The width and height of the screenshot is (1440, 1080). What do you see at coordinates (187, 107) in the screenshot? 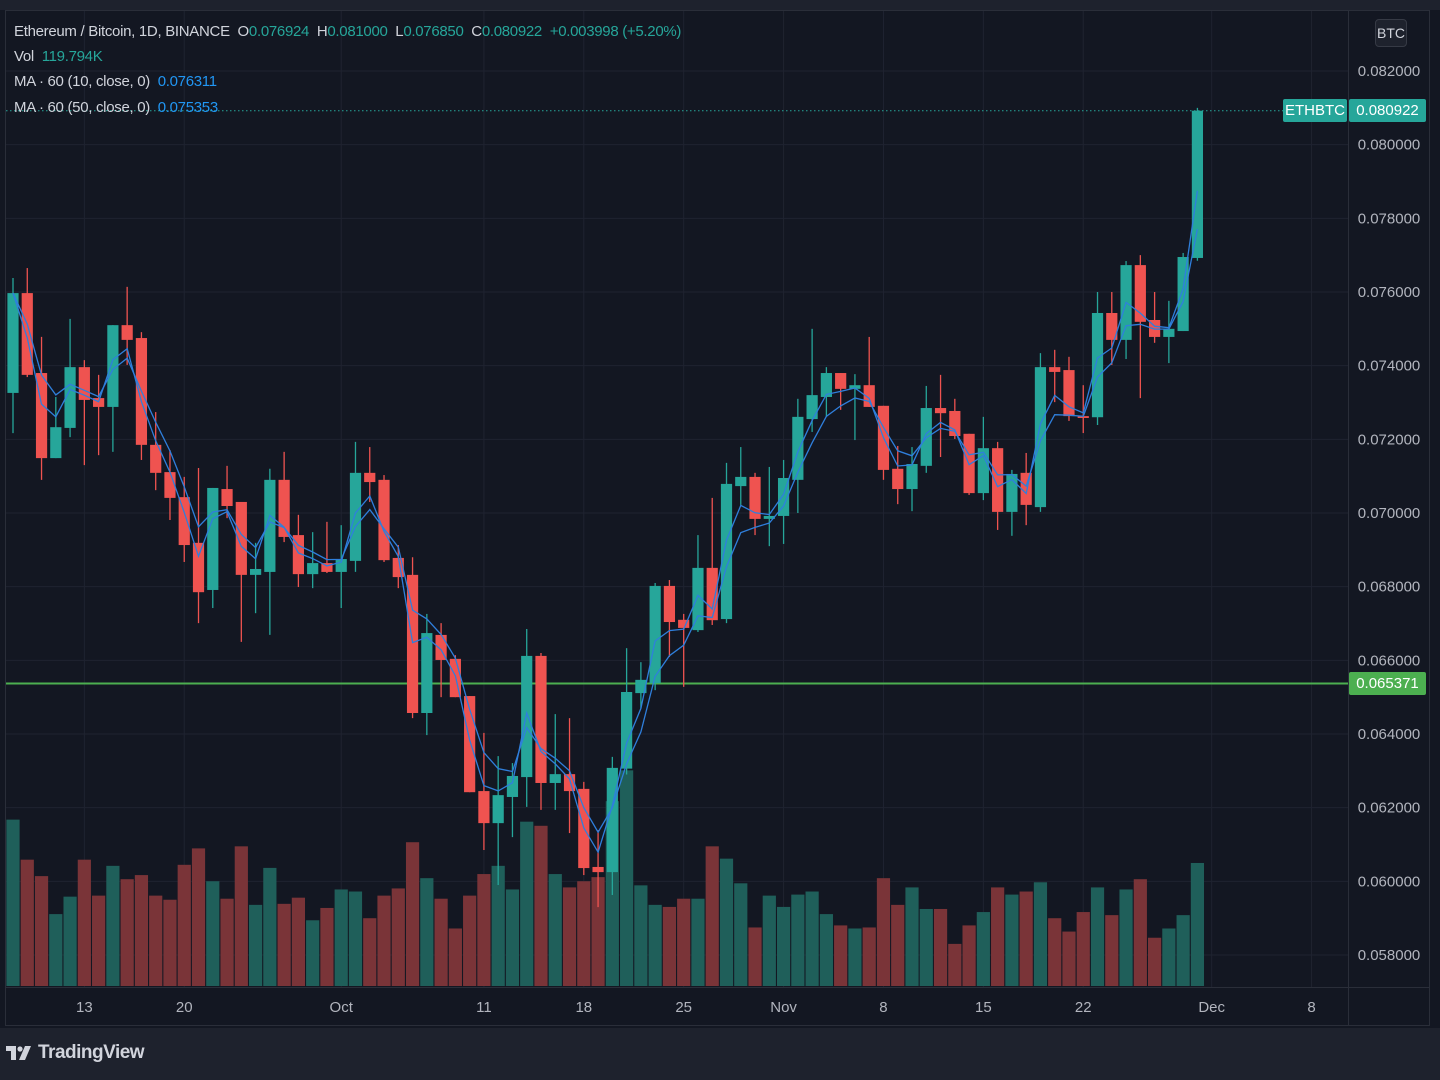
I see `ma2-value: 0.075353` at bounding box center [187, 107].